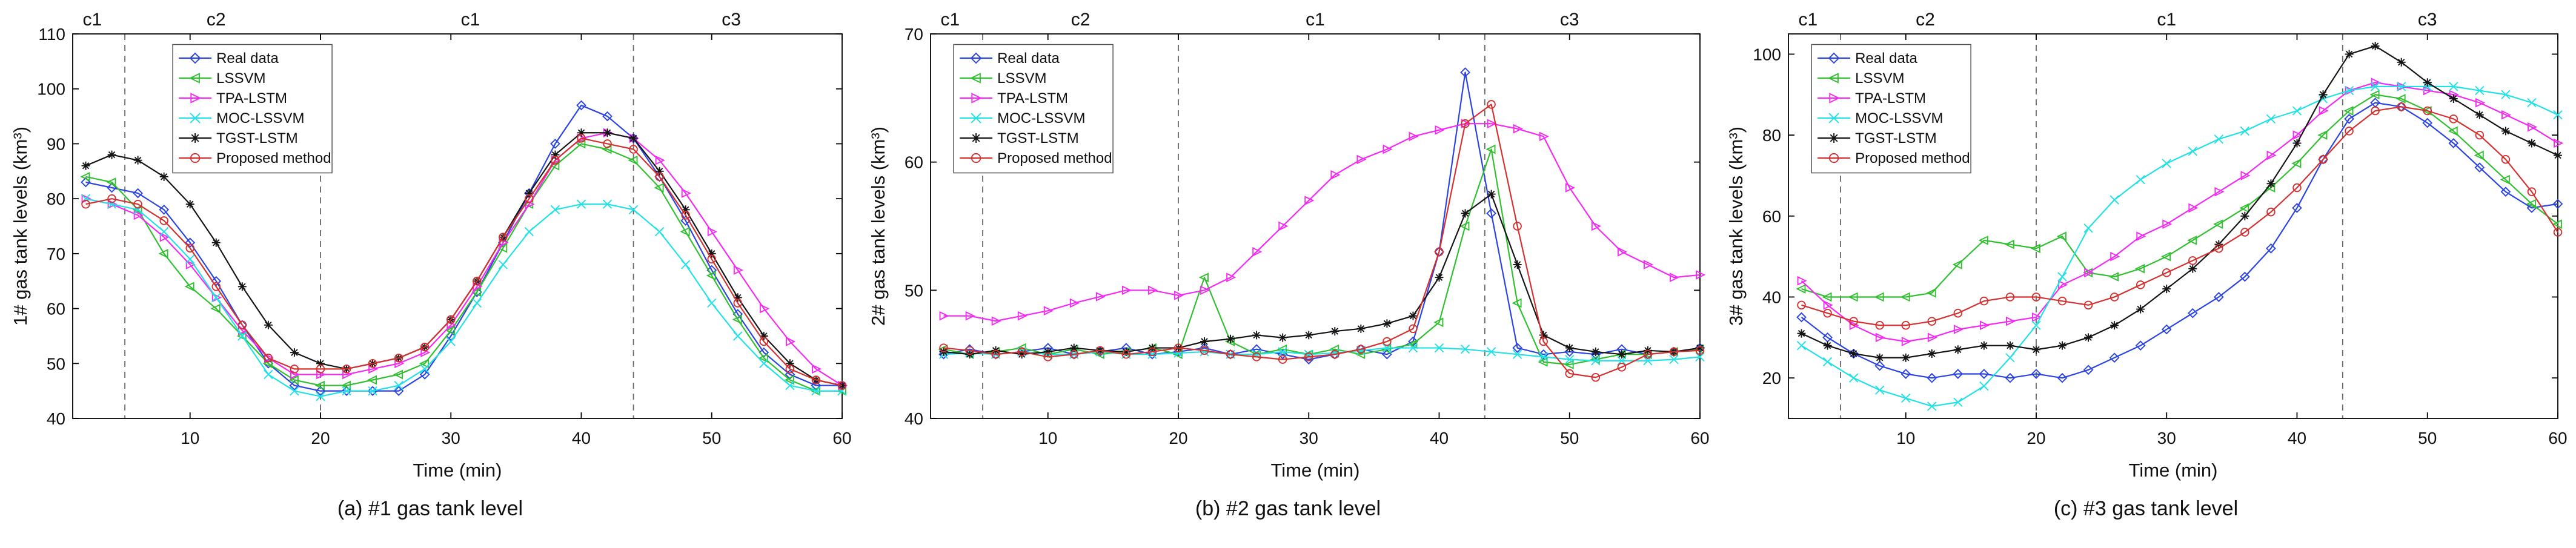  What do you see at coordinates (878, 226) in the screenshot?
I see `svg-text: 2# gas tank levels (km³)` at bounding box center [878, 226].